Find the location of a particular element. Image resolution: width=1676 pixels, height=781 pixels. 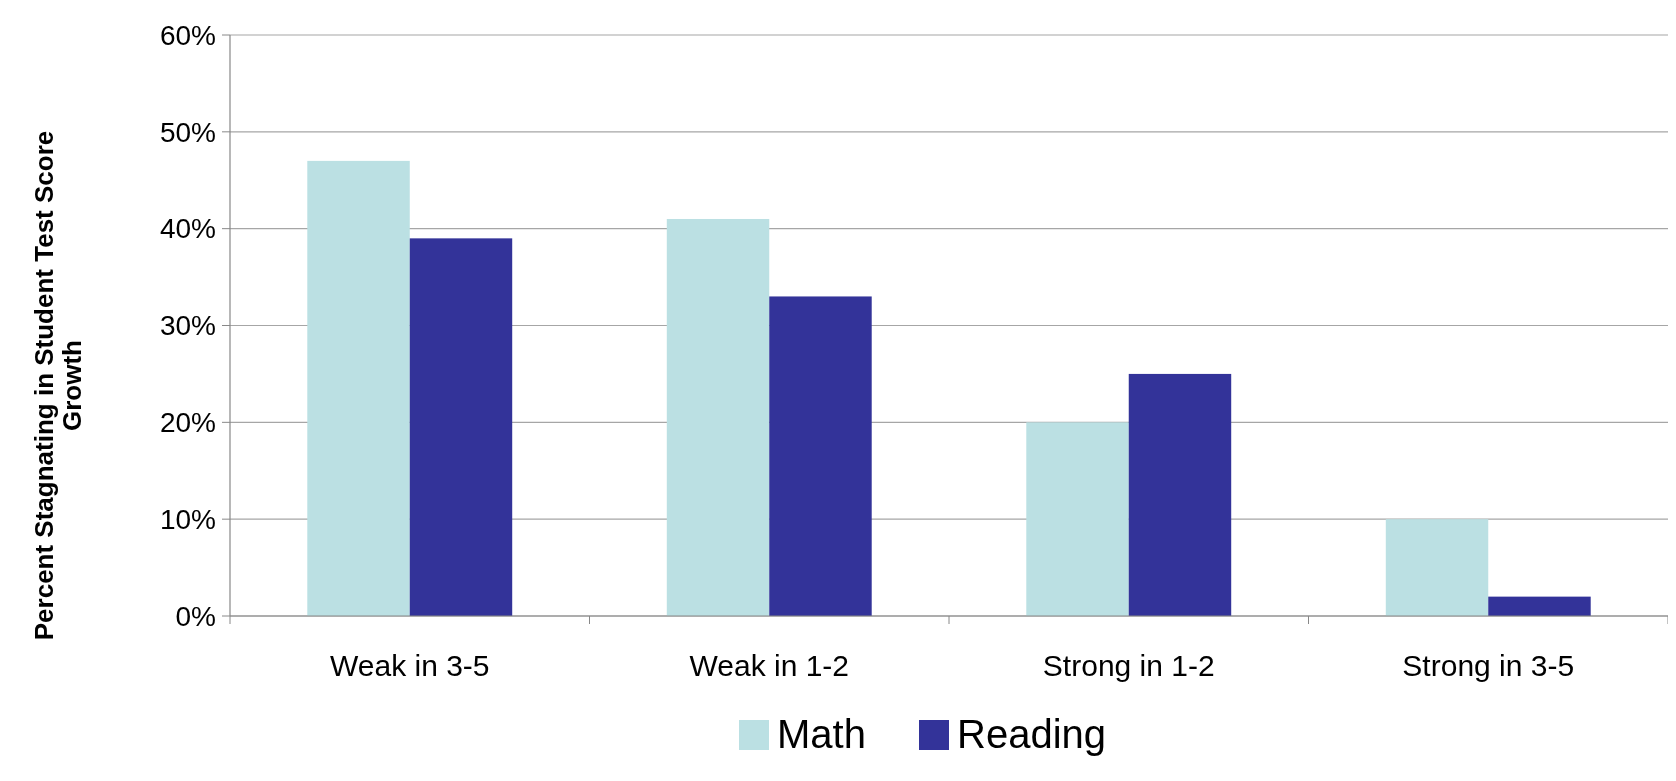

y-tick-label: 10% is located at coordinates (187, 519).